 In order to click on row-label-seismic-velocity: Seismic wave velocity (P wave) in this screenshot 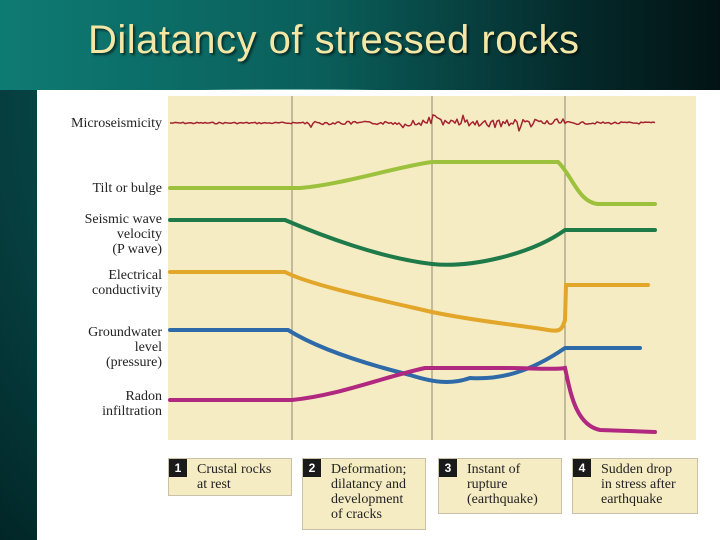, I will do `click(123, 234)`.